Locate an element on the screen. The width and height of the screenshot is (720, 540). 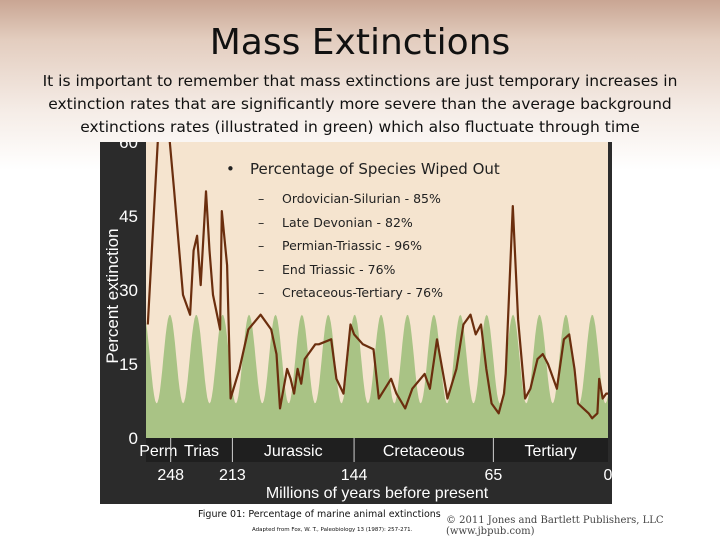
bullet-item: – End Triassic - 76% is located at coordinates (327, 269).